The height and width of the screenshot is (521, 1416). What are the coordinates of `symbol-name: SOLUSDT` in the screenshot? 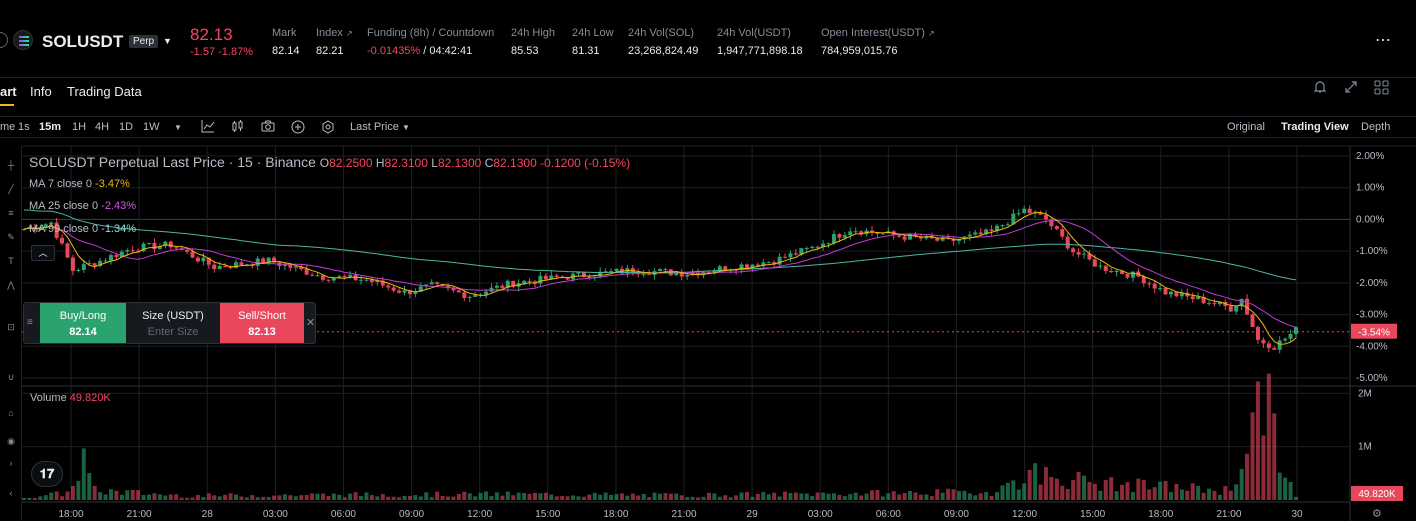 It's located at (83, 41).